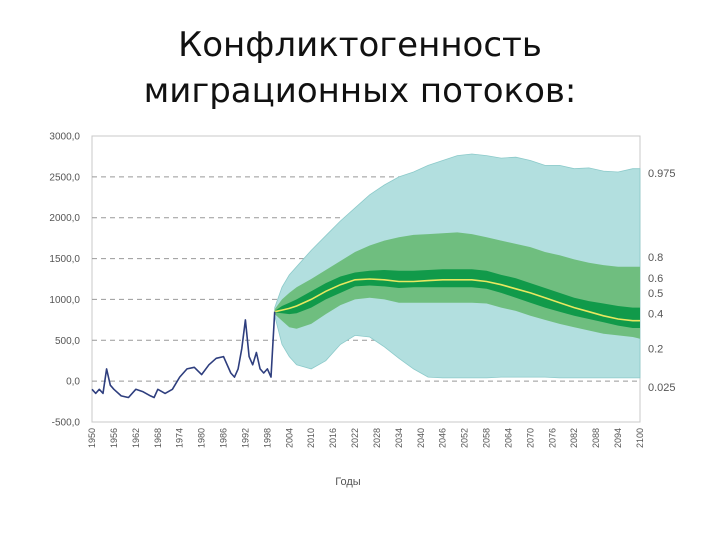 This screenshot has width=720, height=540. I want to click on x-tick-label: 2028, so click(377, 438).